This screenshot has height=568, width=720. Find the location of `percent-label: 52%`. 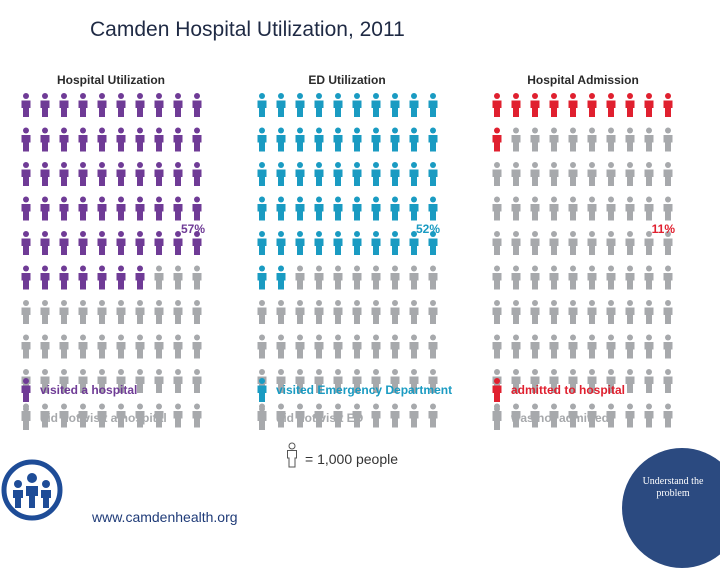

percent-label: 52% is located at coordinates (428, 229).